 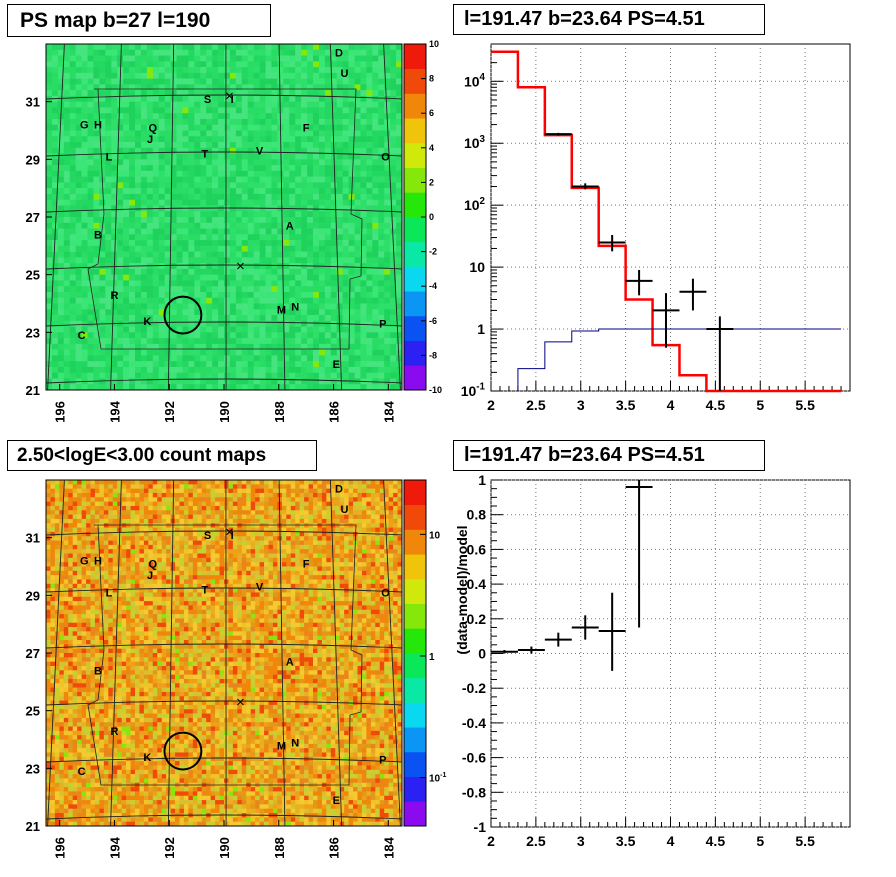 What do you see at coordinates (260, 152) in the screenshot?
I see `source-label-v: V` at bounding box center [260, 152].